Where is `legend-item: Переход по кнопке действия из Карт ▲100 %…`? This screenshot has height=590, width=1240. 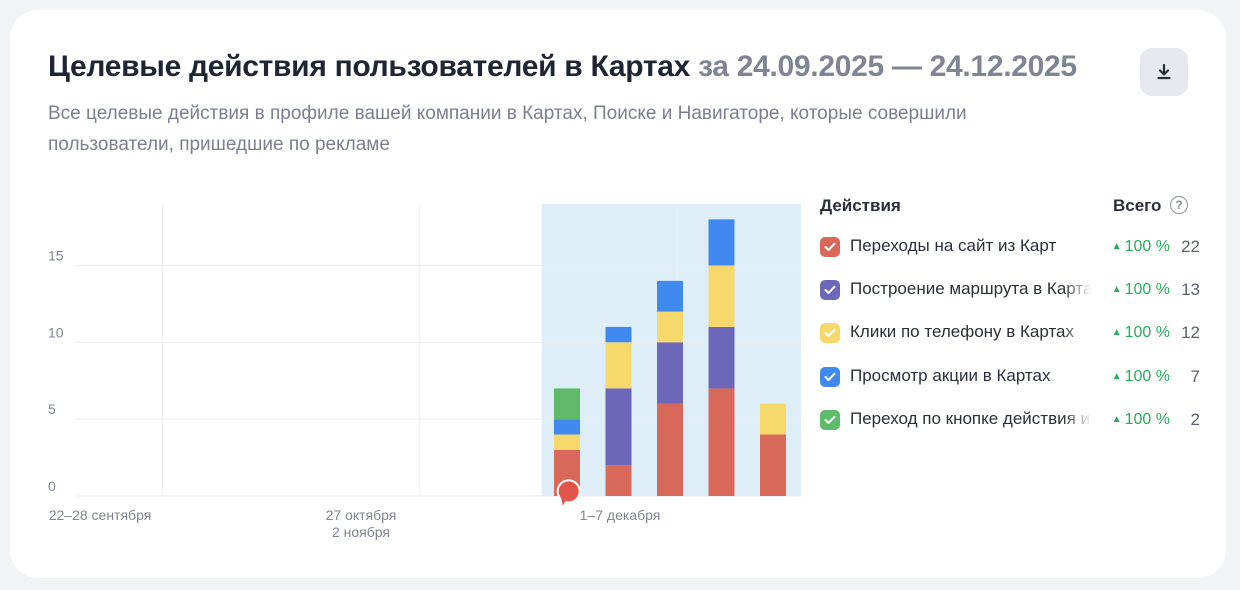
legend-item: Переход по кнопке действия из Карт ▲100 %… is located at coordinates (1010, 420).